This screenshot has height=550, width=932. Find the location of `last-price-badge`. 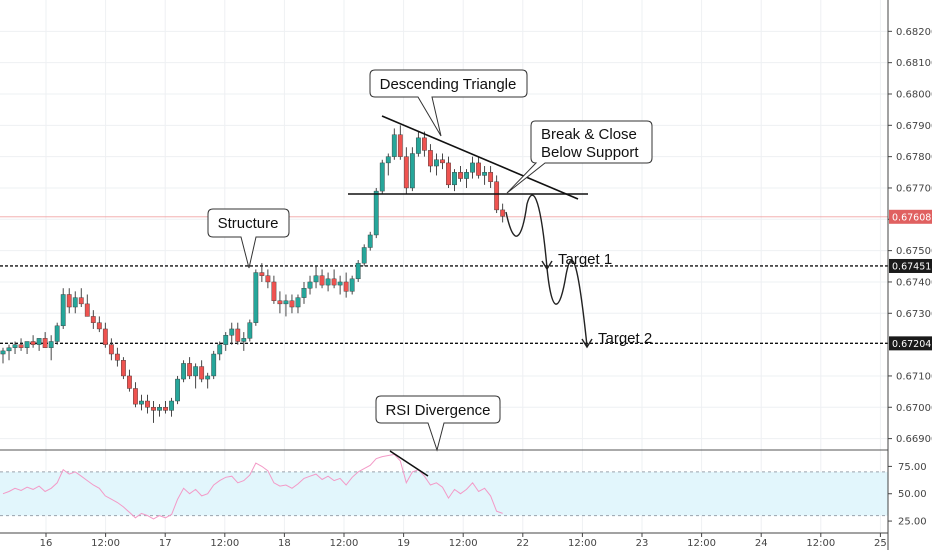

last-price-badge is located at coordinates (910, 216).